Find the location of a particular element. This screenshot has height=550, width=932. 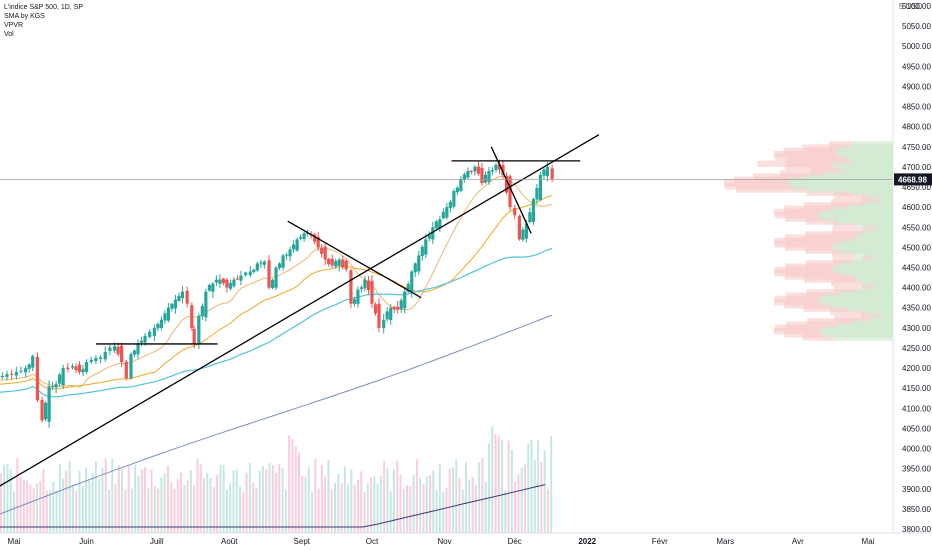

legend-volume-indicator: Vol is located at coordinates (9, 34).